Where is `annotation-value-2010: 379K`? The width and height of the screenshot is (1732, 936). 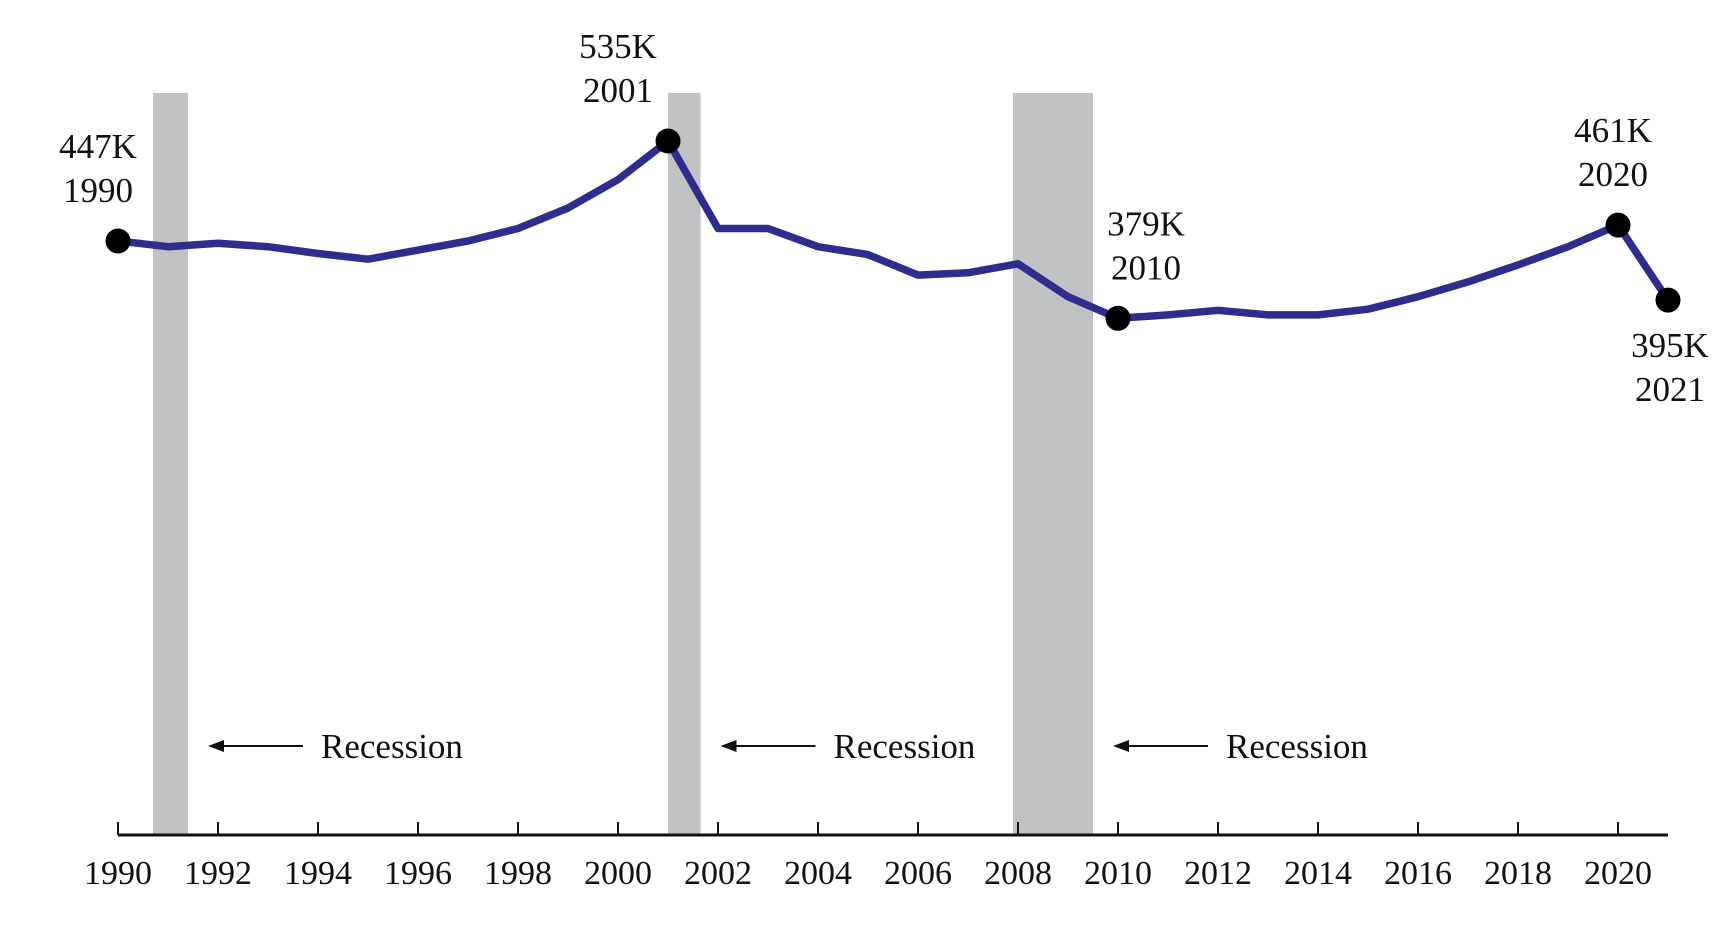 annotation-value-2010: 379K is located at coordinates (1146, 223).